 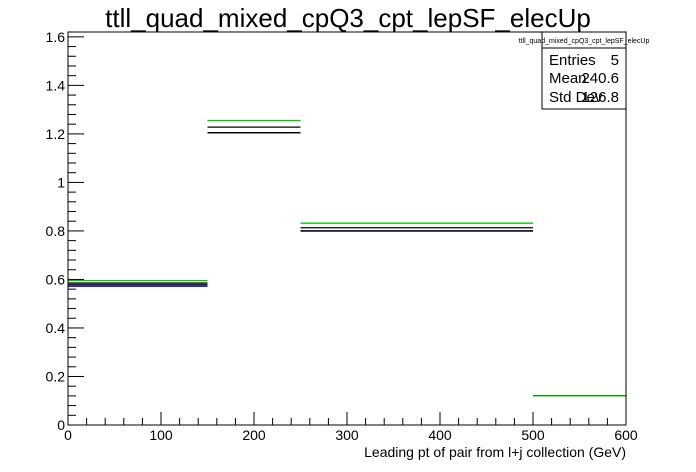 I want to click on x-tick-label: 300, so click(x=347, y=435).